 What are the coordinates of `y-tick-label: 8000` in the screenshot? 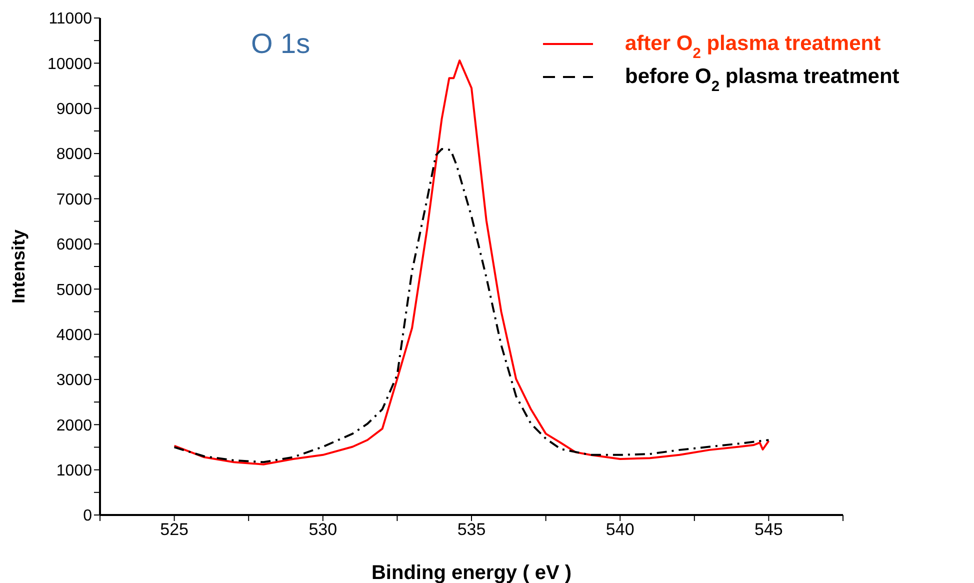 It's located at (74, 155).